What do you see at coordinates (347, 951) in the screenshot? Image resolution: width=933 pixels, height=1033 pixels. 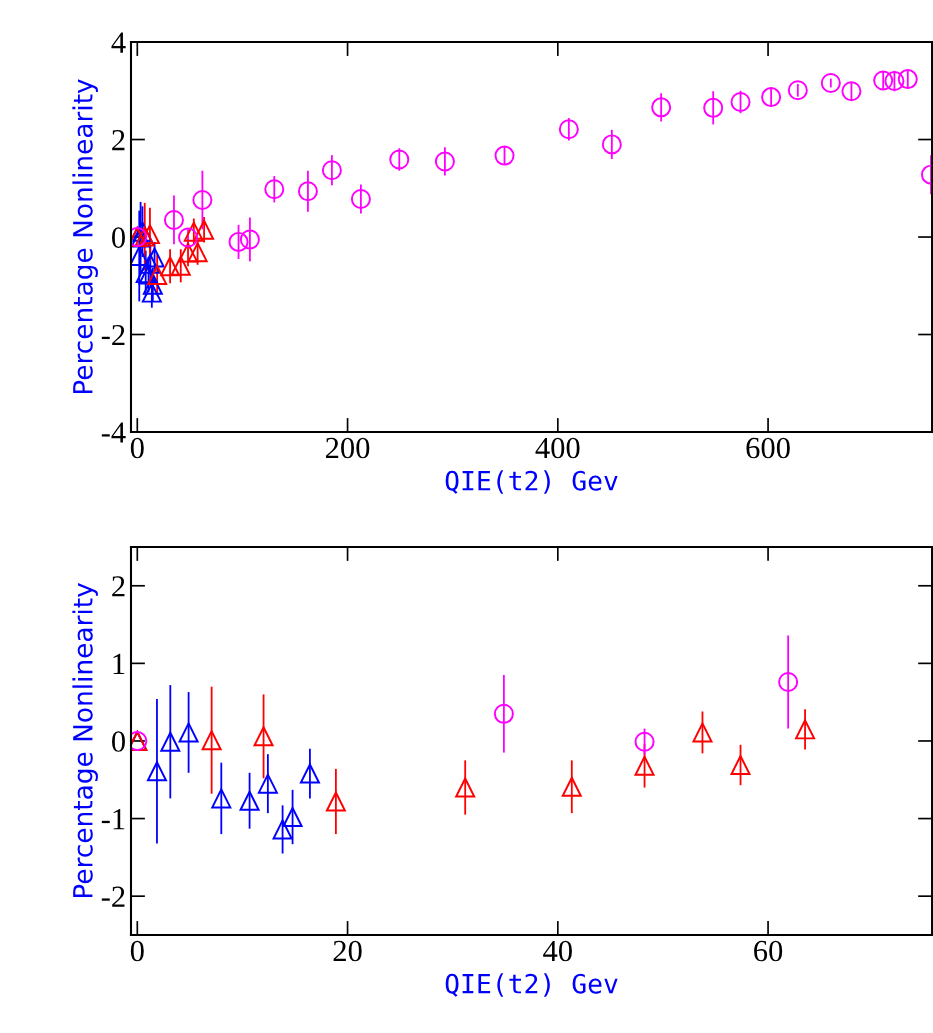 I see `x-tick-label: 20` at bounding box center [347, 951].